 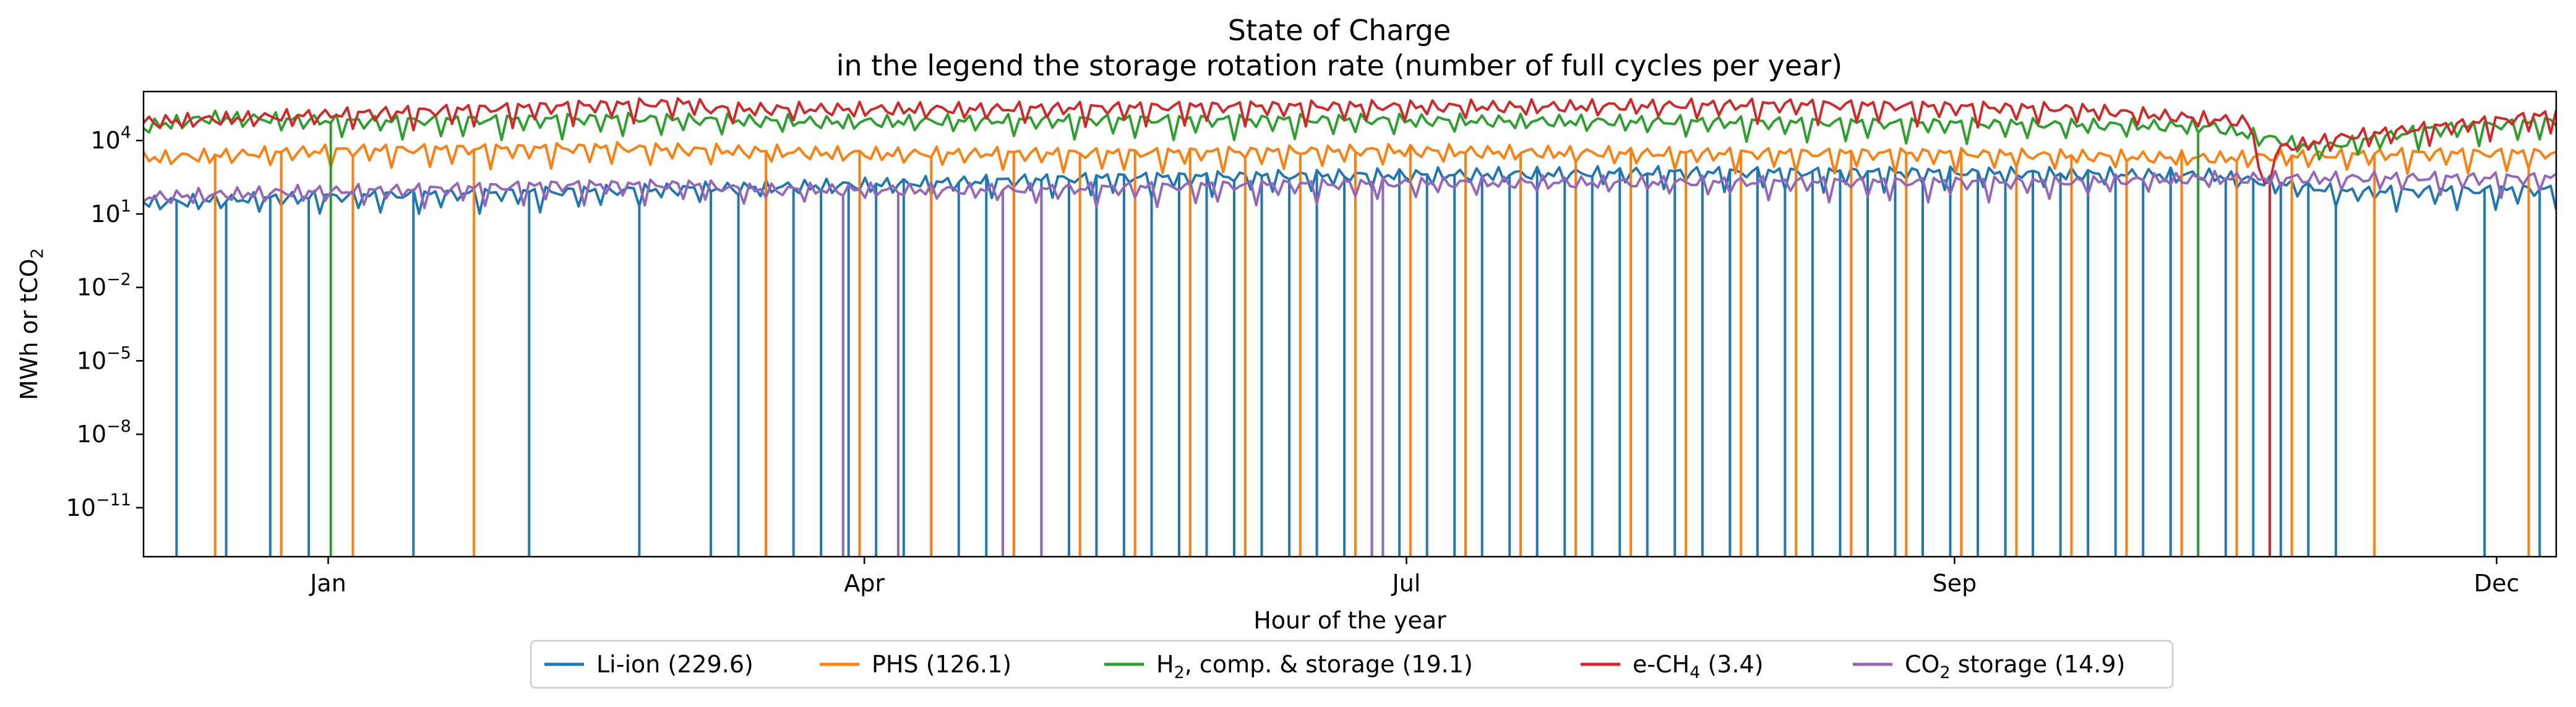 I want to click on x-tick-label: Jul, so click(x=1406, y=583).